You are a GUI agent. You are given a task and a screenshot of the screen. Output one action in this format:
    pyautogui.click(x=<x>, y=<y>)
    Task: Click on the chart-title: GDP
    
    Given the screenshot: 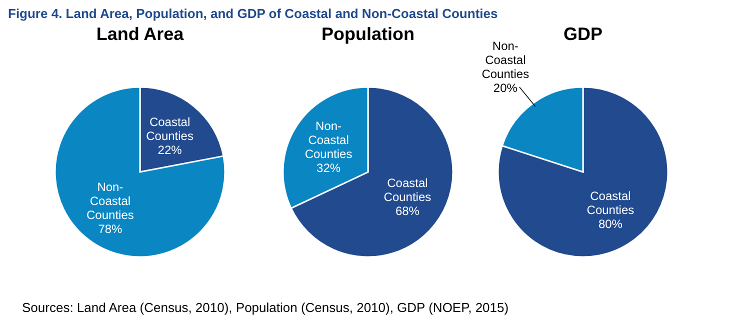 What is the action you would take?
    pyautogui.click(x=583, y=34)
    